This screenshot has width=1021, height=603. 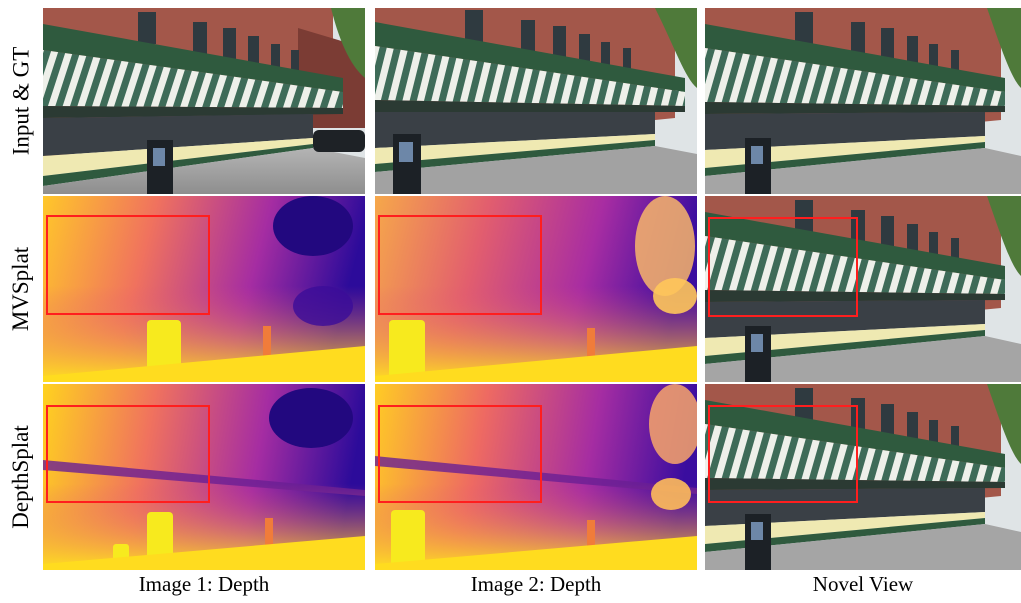 I want to click on row-label-input-gt: Input & GT, so click(x=21, y=101).